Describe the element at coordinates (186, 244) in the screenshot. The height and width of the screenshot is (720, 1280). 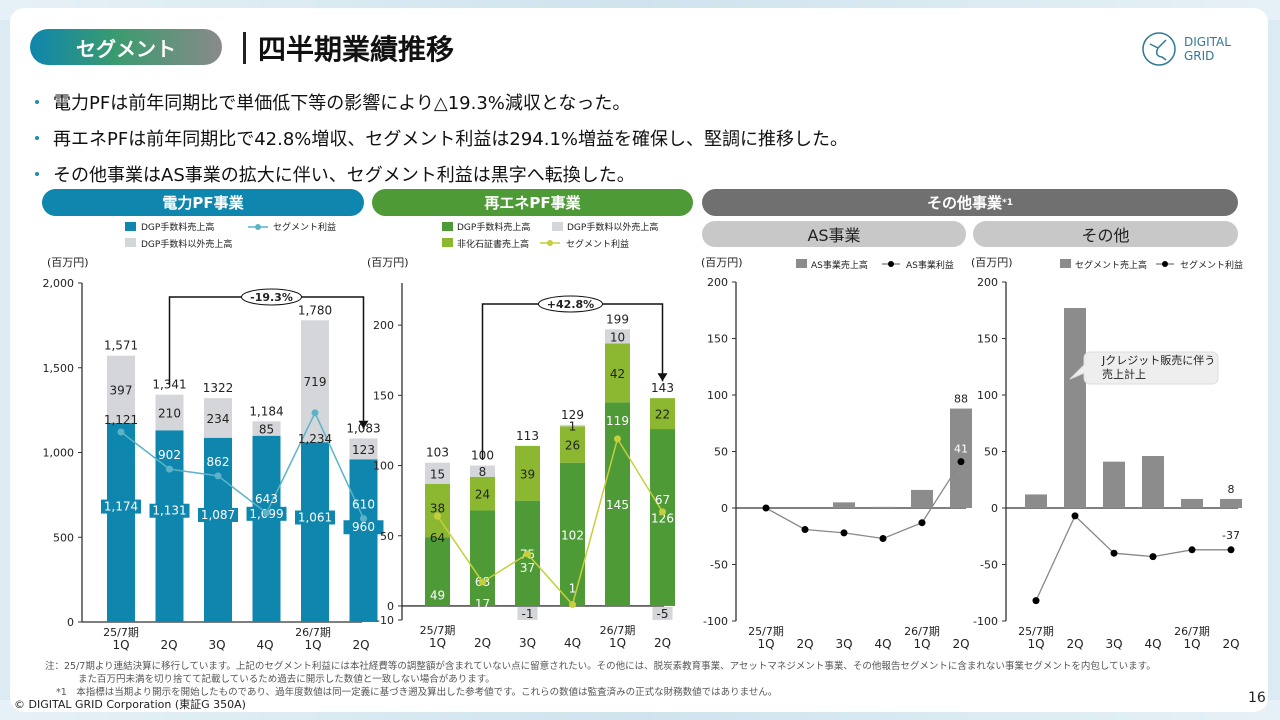
I see `legend-label: DGP手数料以外売上高` at that location.